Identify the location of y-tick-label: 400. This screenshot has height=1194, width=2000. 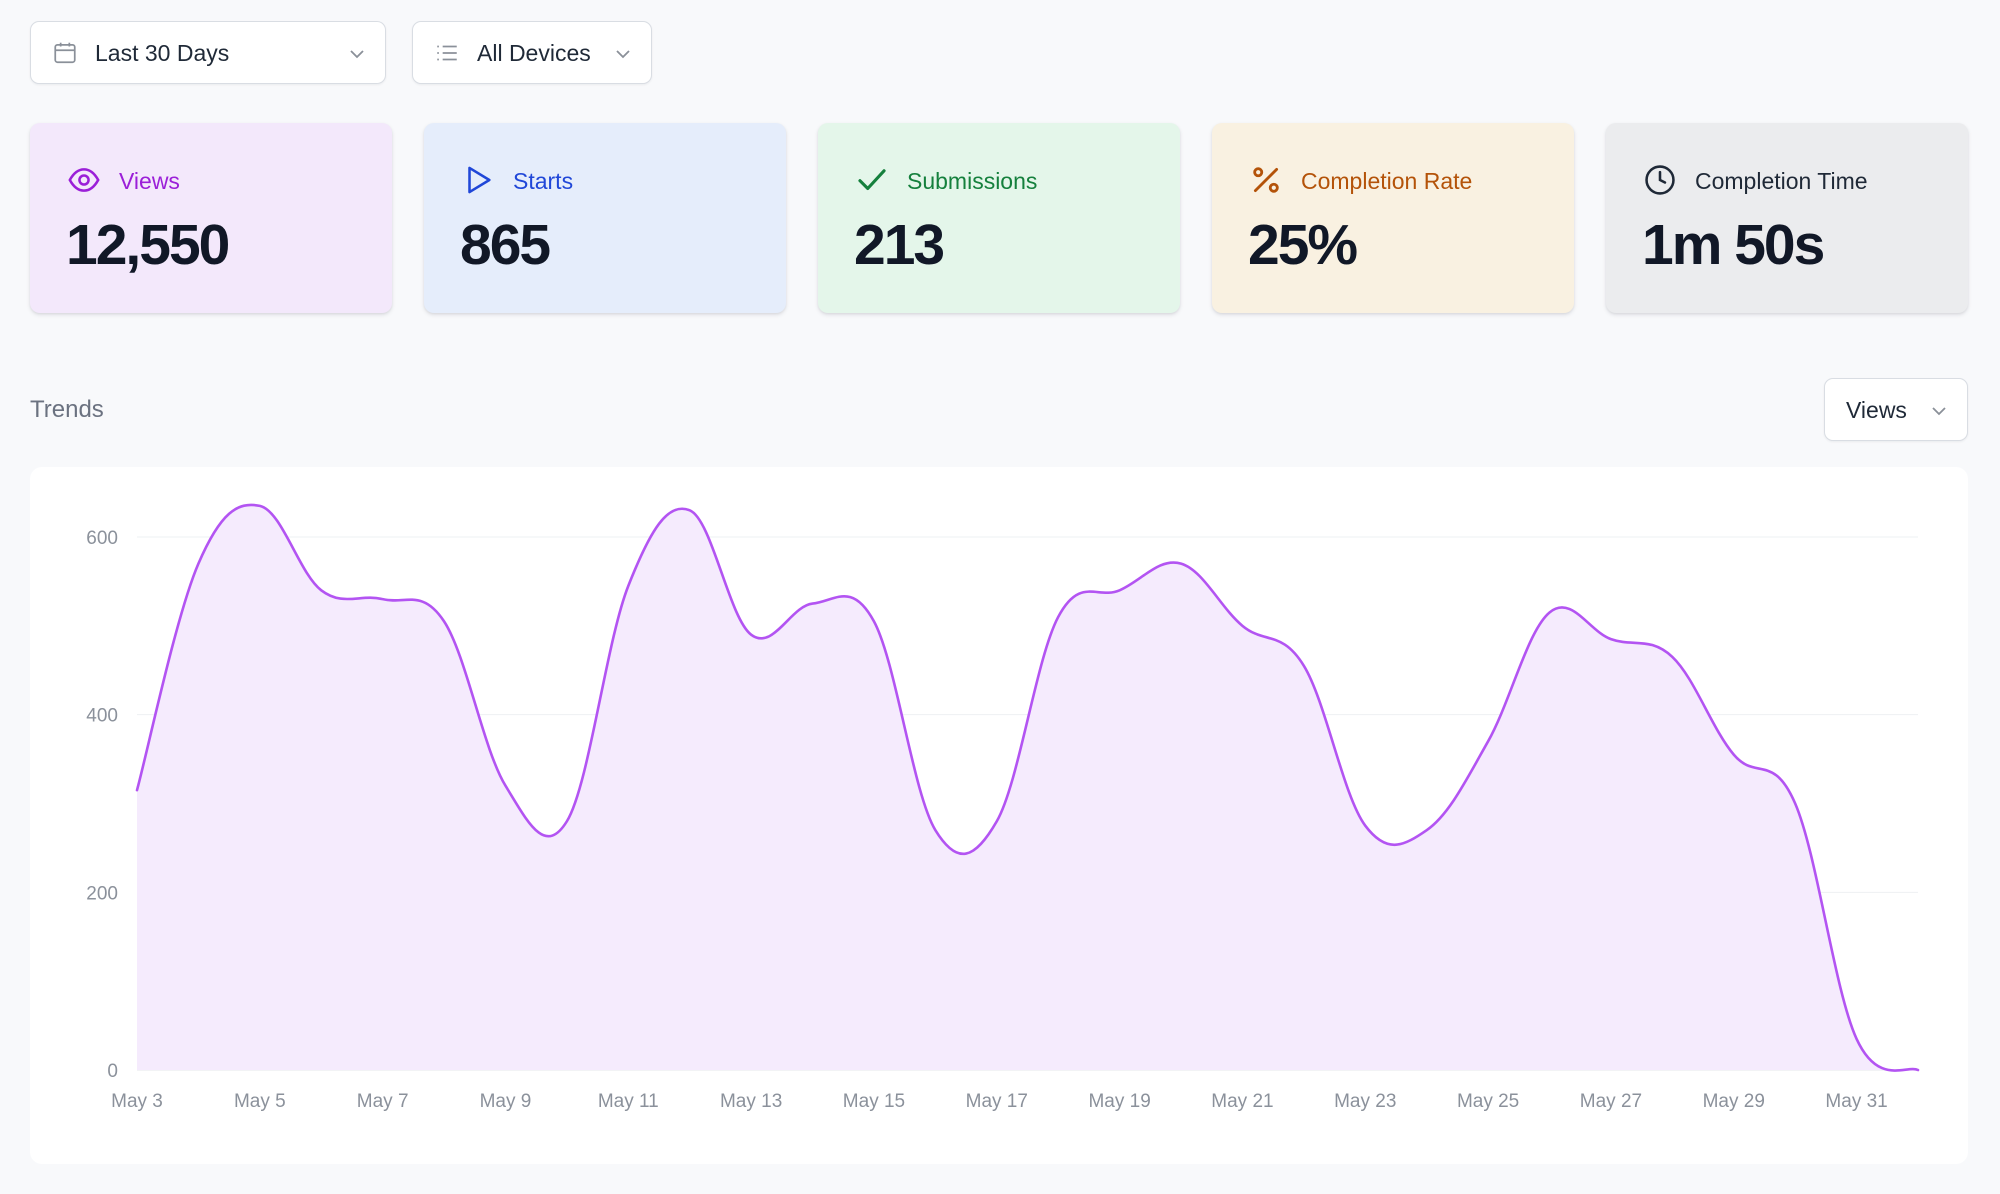
(102, 716).